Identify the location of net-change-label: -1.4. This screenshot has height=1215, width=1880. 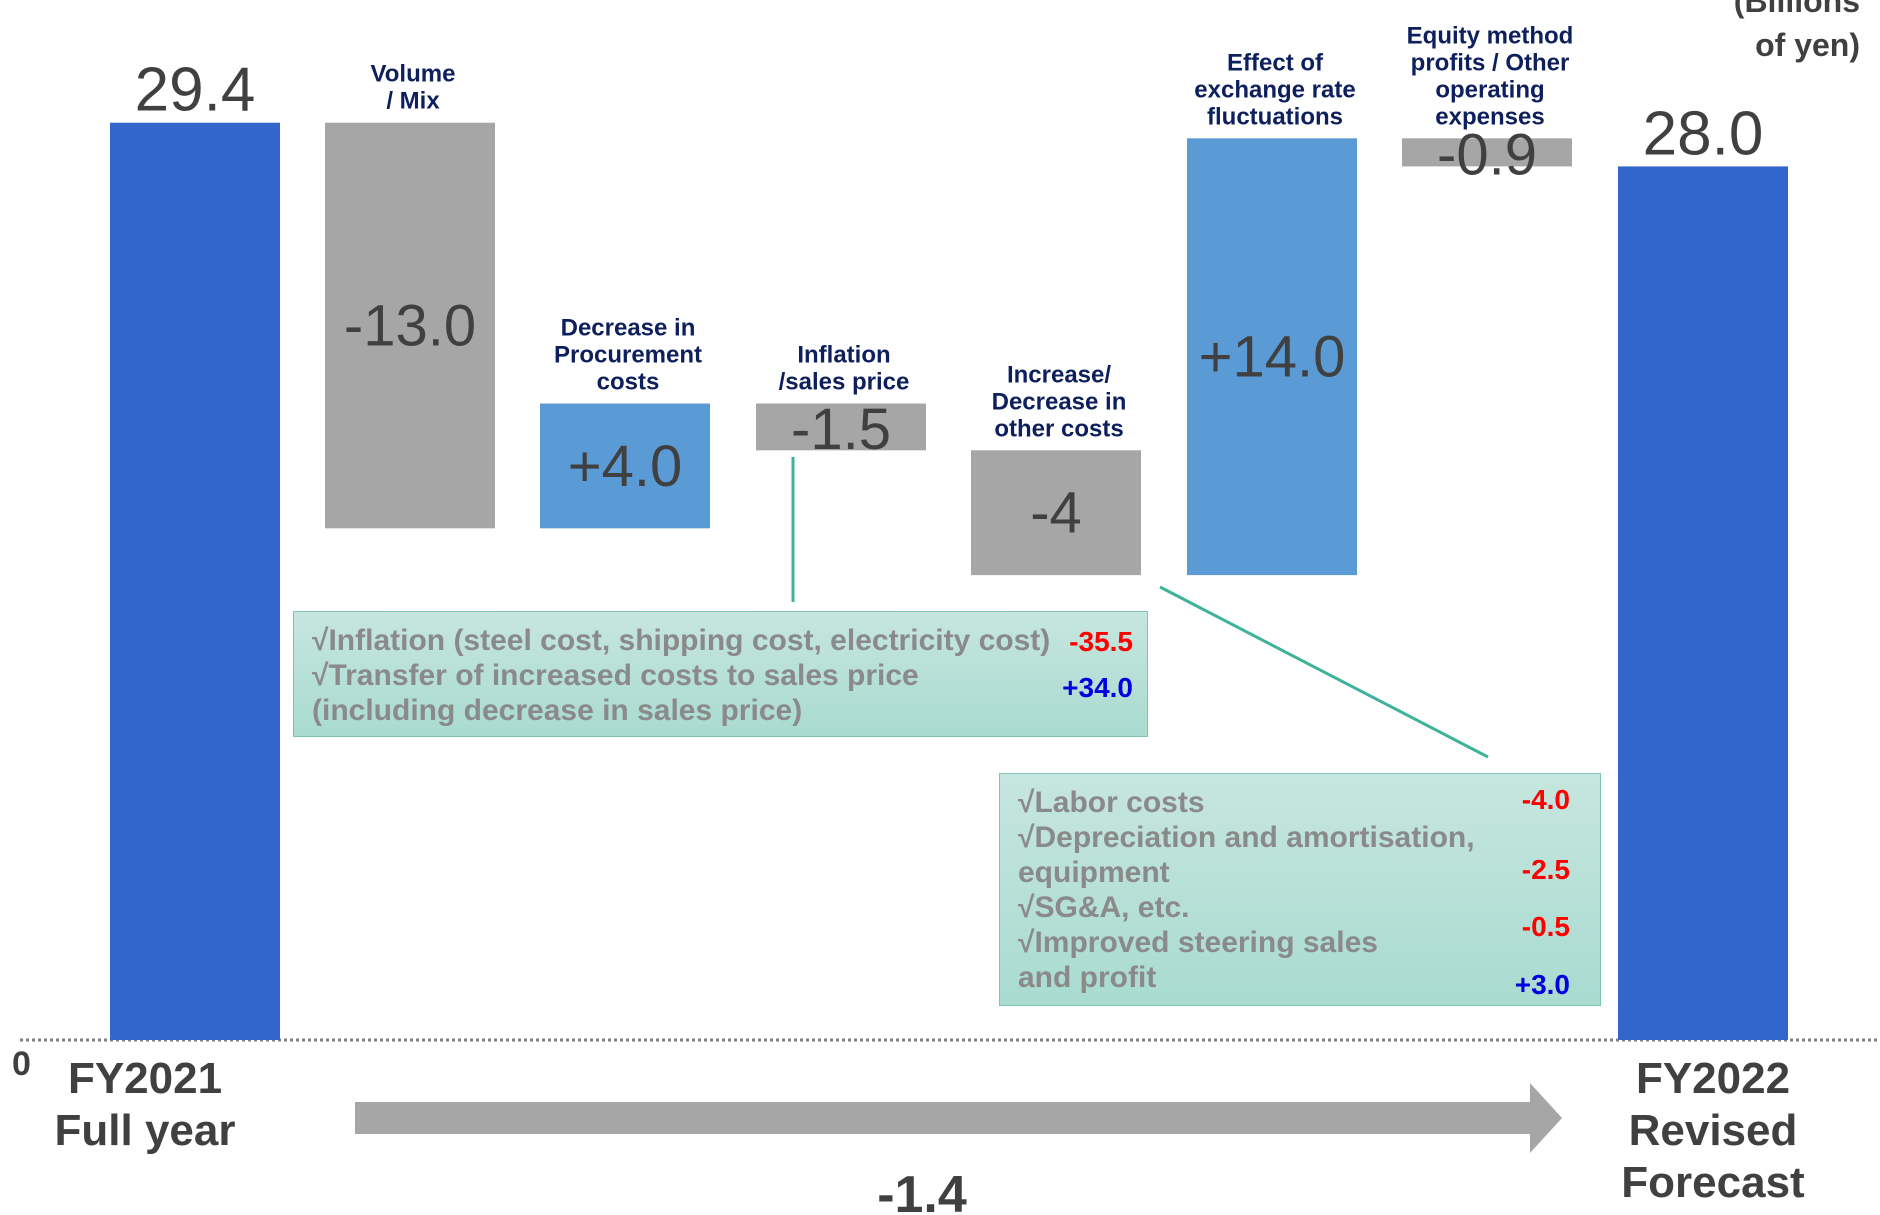
(922, 1190).